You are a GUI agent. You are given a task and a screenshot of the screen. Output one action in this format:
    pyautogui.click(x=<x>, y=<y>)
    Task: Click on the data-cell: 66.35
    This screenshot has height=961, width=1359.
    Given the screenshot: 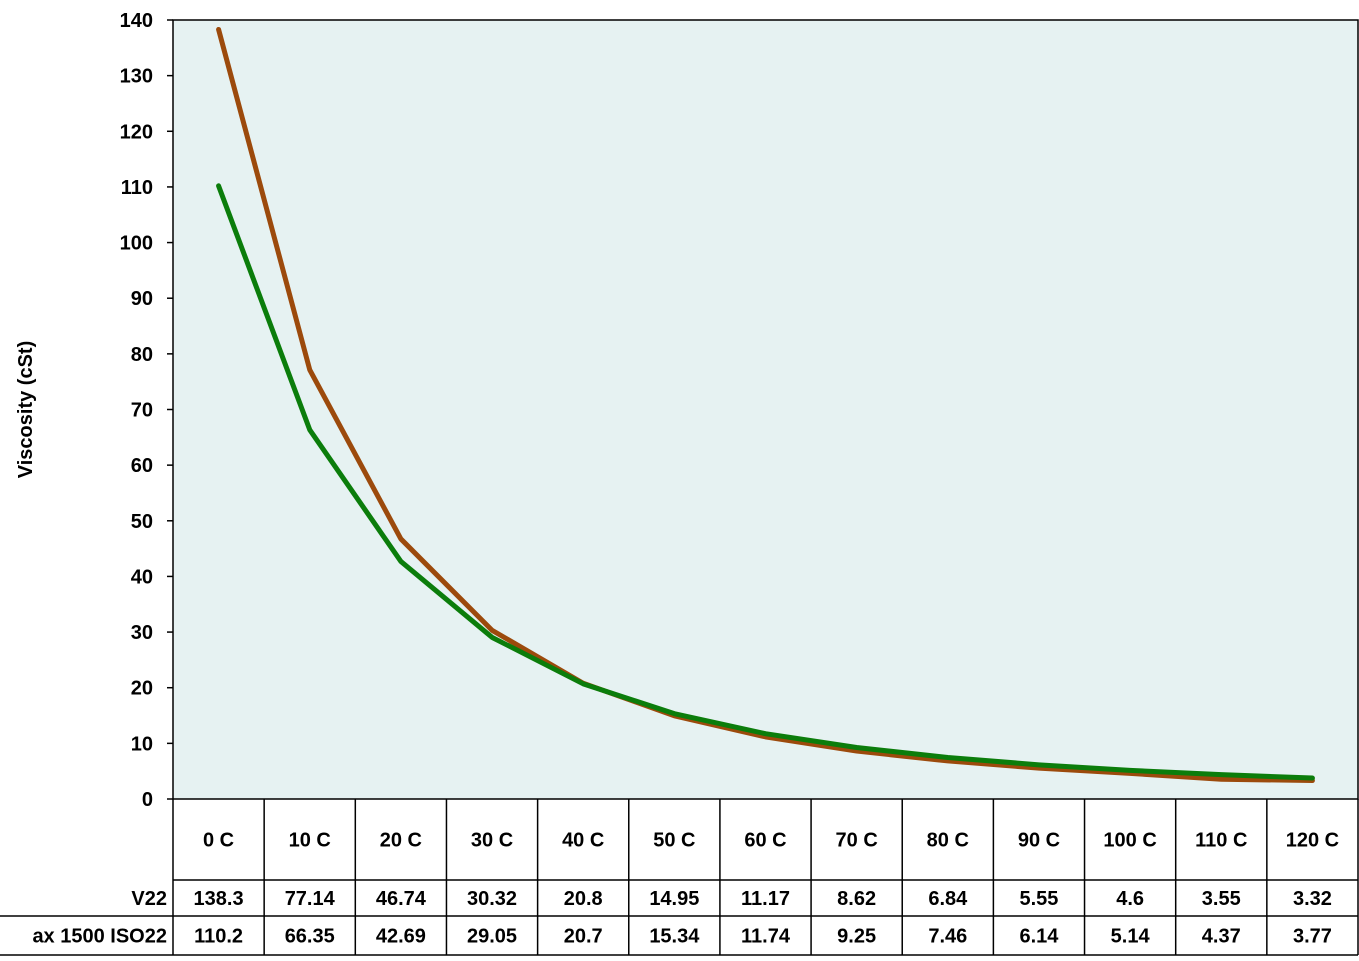 What is the action you would take?
    pyautogui.click(x=310, y=937)
    